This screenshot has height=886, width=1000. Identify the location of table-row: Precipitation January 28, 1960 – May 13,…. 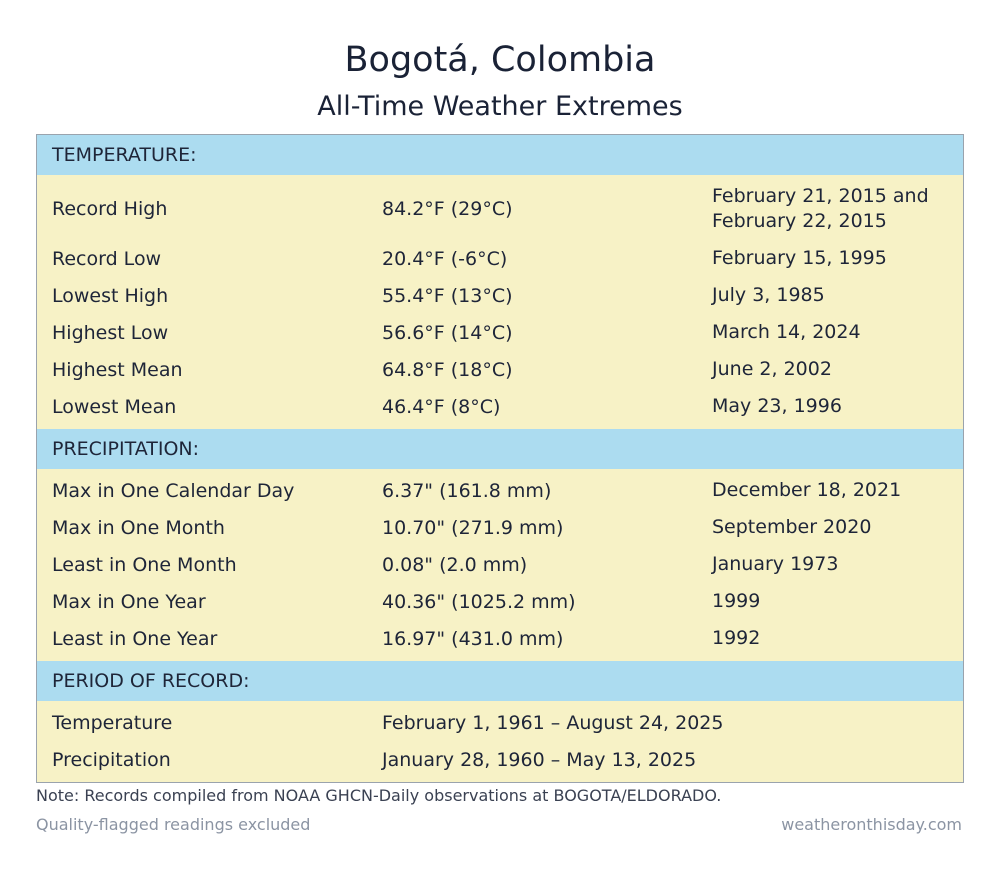
(500, 759).